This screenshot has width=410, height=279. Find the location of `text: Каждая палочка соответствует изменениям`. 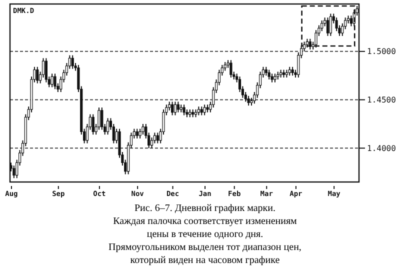

text: Каждая палочка соответствует изменениям is located at coordinates (205, 221).